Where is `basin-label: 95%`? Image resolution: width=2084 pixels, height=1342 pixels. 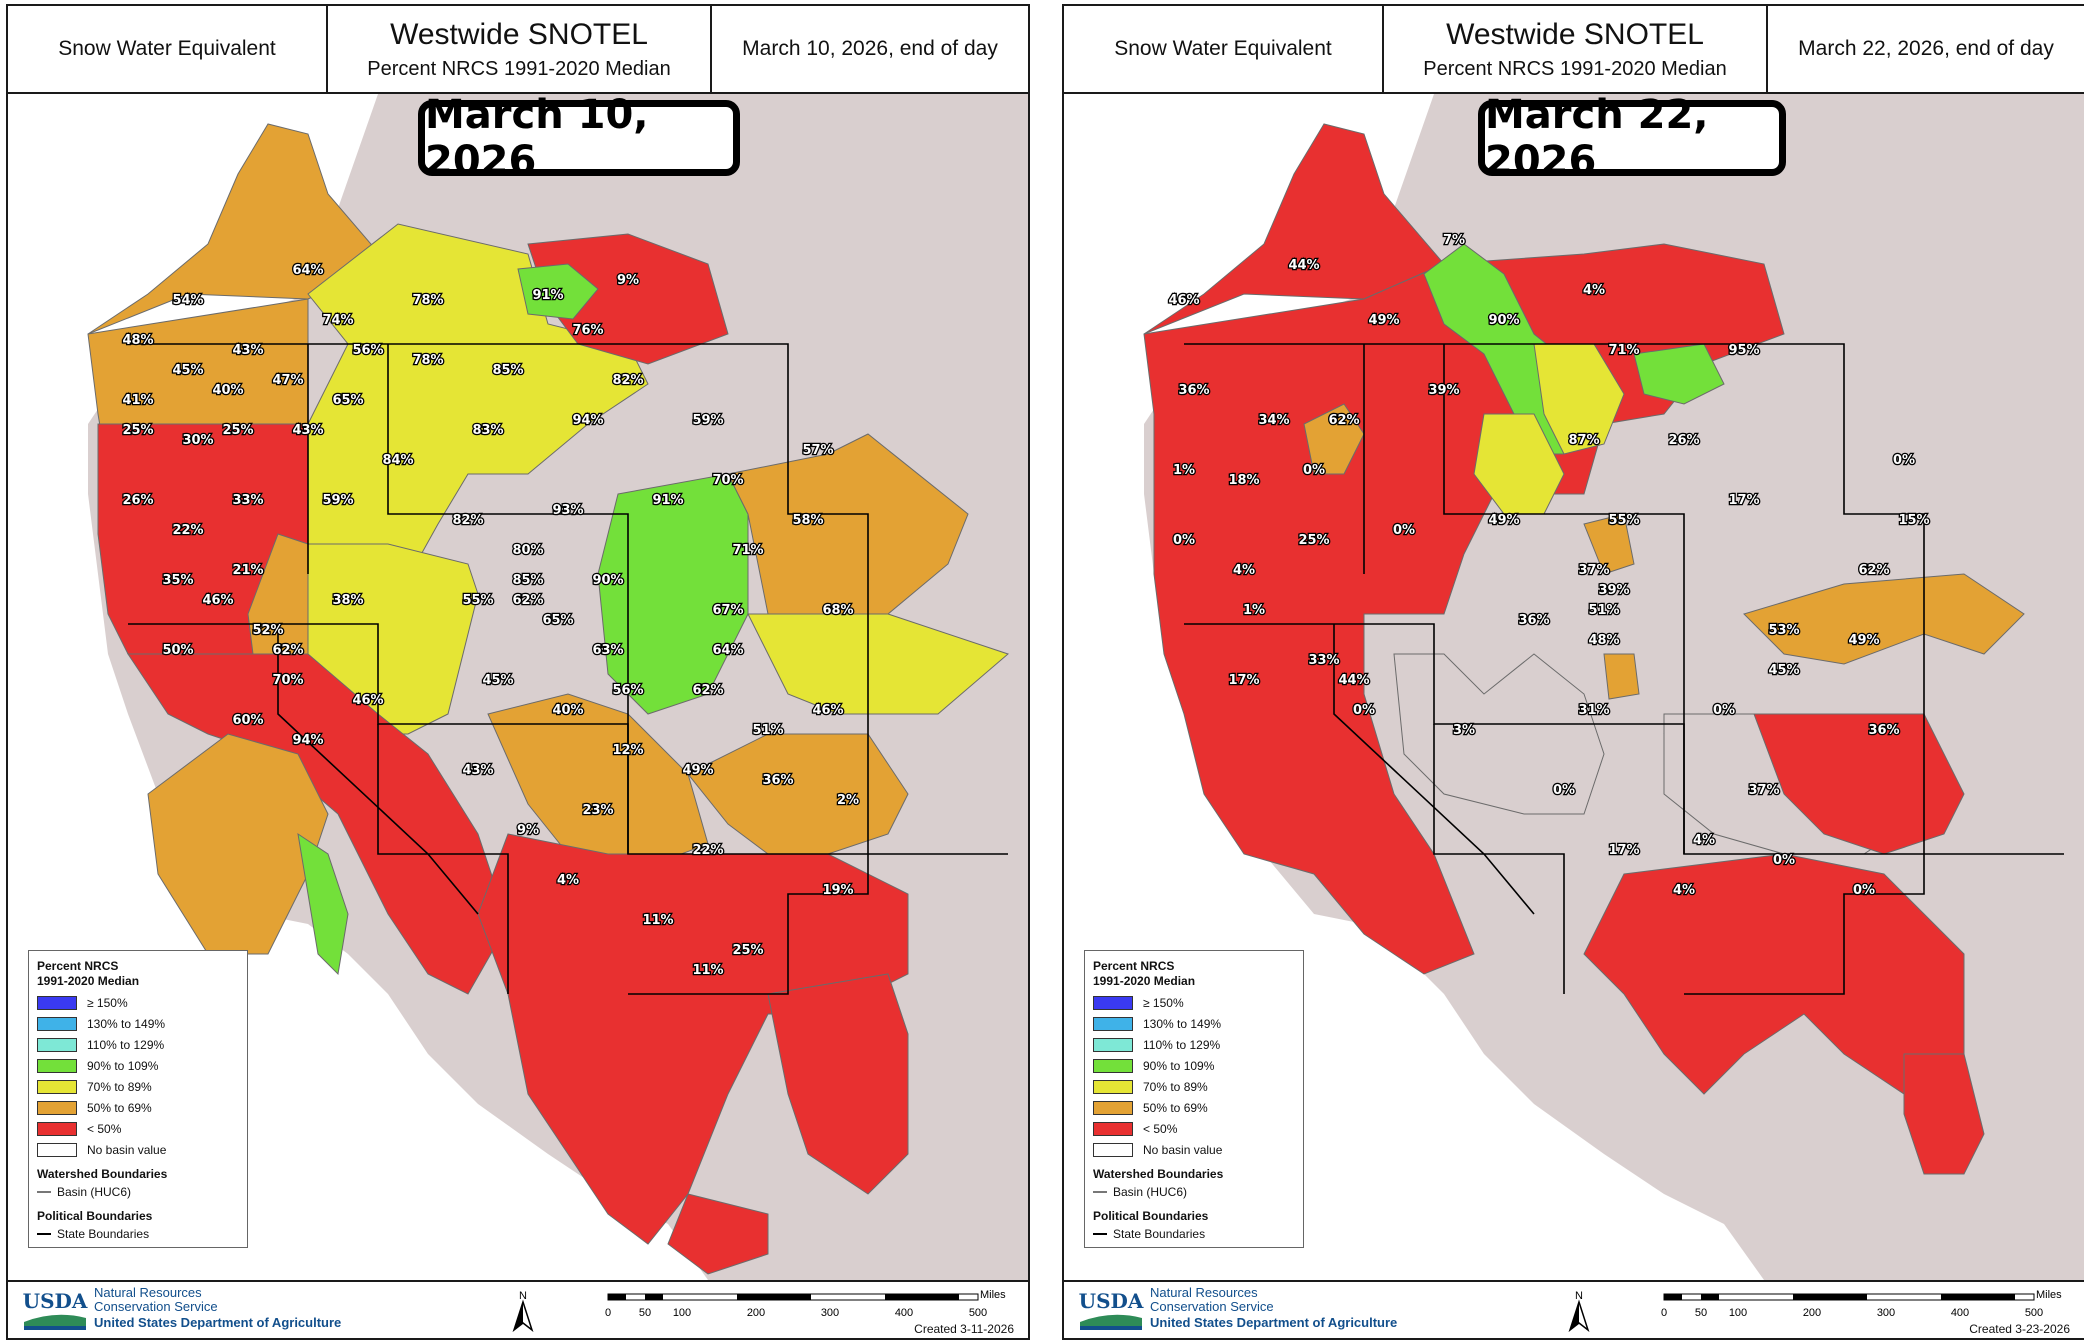 basin-label: 95% is located at coordinates (1743, 350).